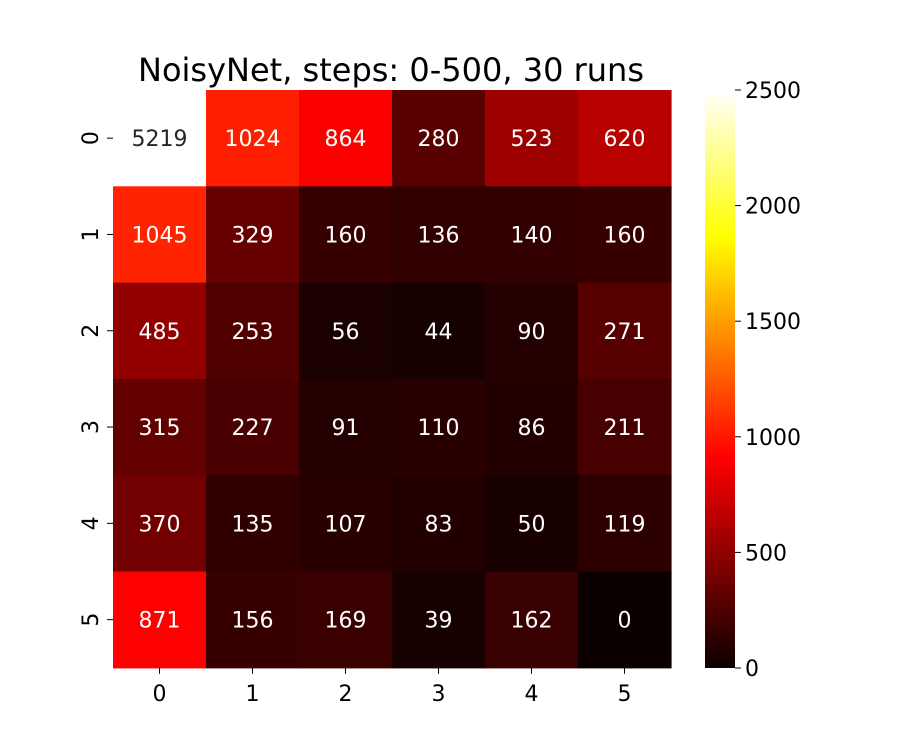  What do you see at coordinates (773, 91) in the screenshot?
I see `colorbar-tick-label-5: 2500` at bounding box center [773, 91].